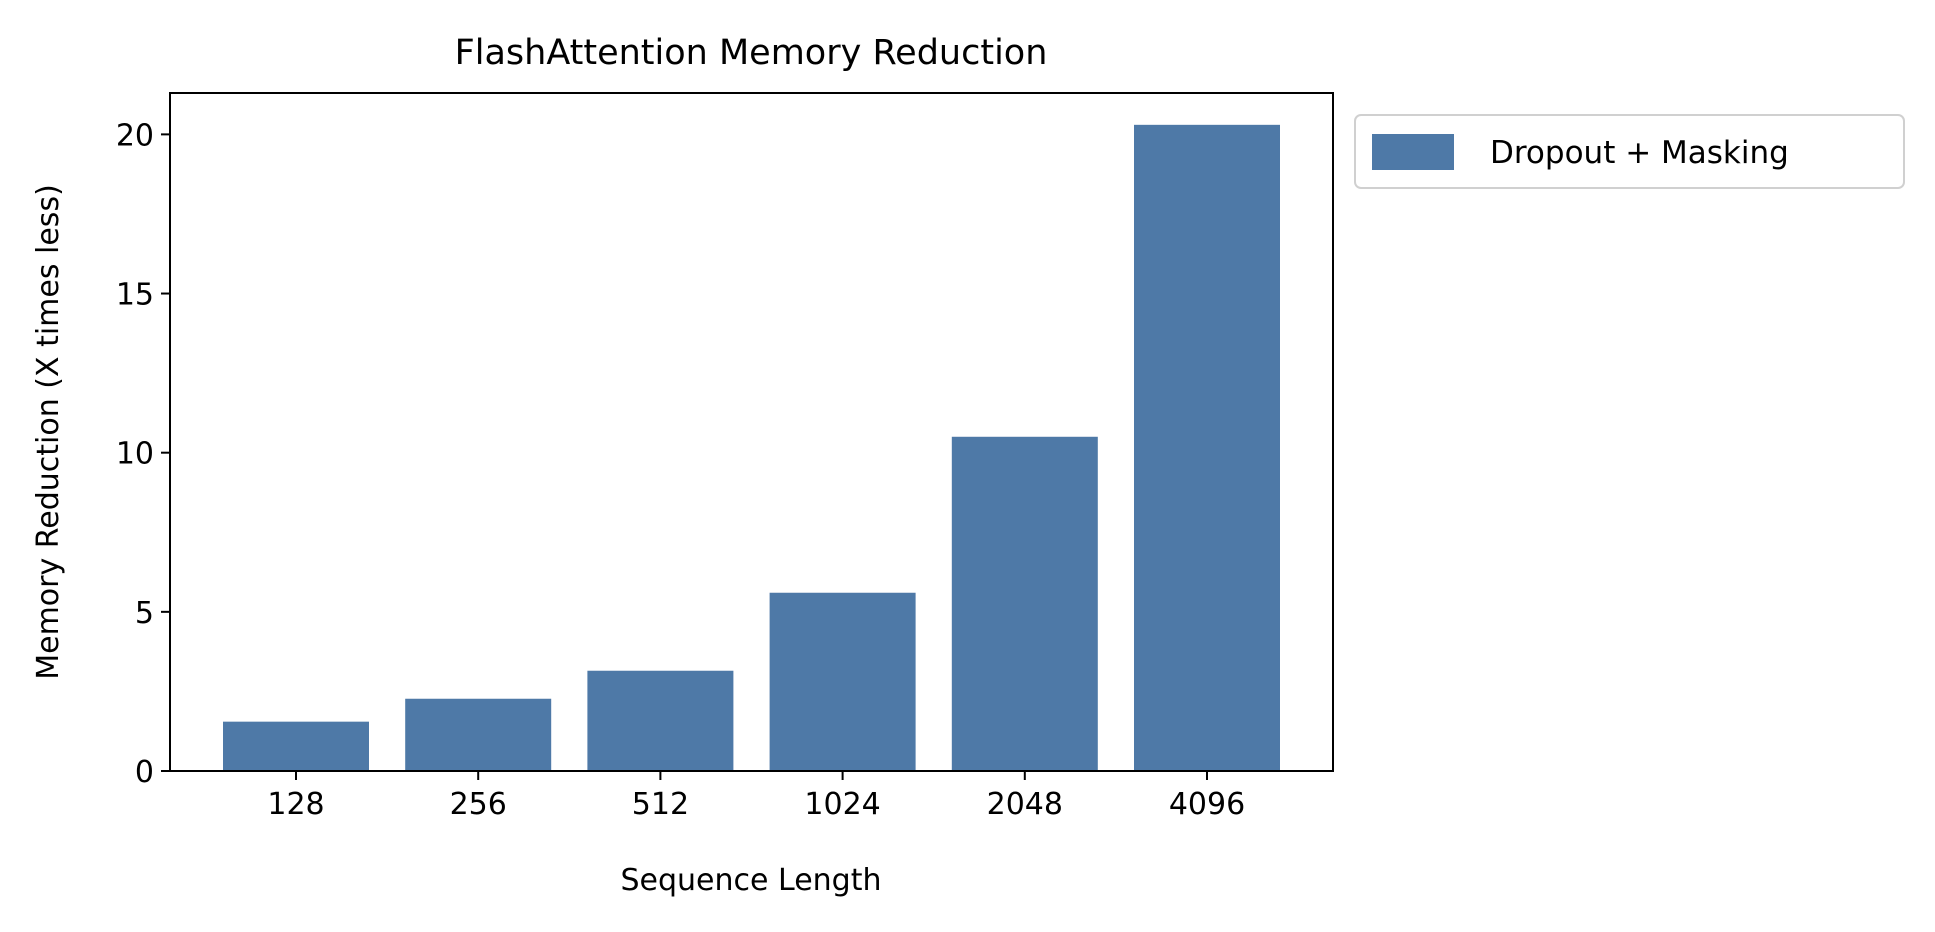 The height and width of the screenshot is (932, 1935). I want to click on legend: Dropout + Masking, so click(1629, 151).